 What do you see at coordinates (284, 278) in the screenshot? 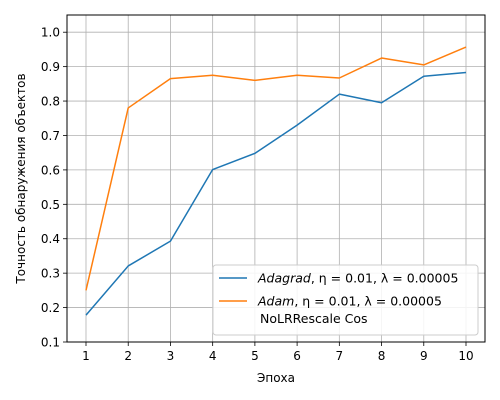
I see `legend-entry-optimizer: Adagrad` at bounding box center [284, 278].